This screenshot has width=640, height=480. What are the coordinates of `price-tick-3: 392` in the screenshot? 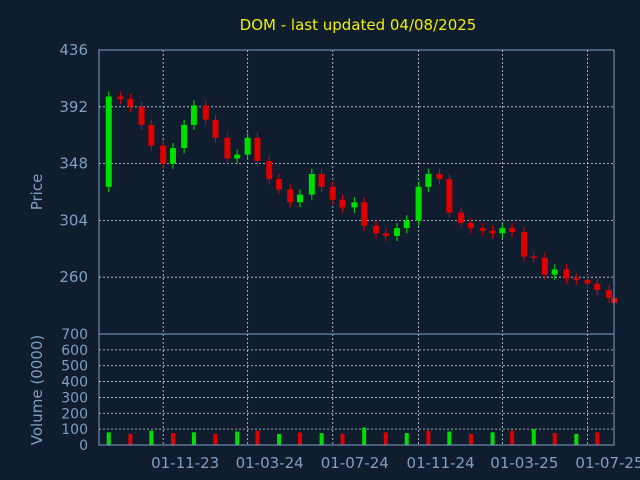 It's located at (73, 107).